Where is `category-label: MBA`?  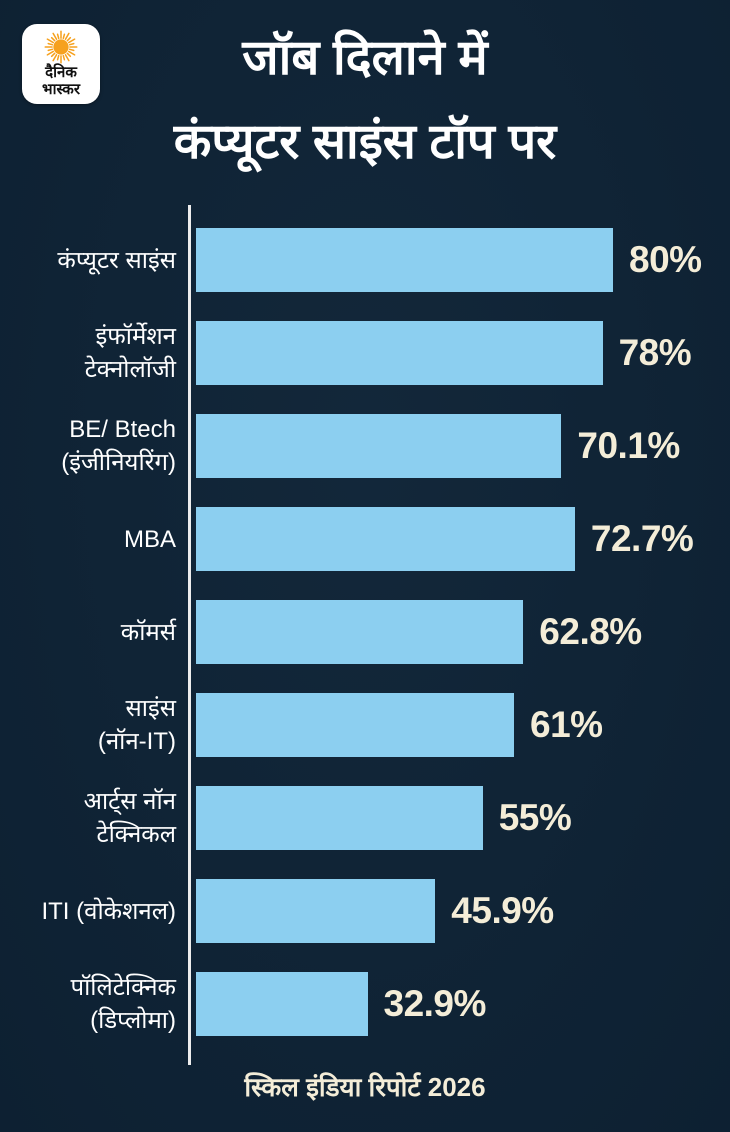 category-label: MBA is located at coordinates (149, 539).